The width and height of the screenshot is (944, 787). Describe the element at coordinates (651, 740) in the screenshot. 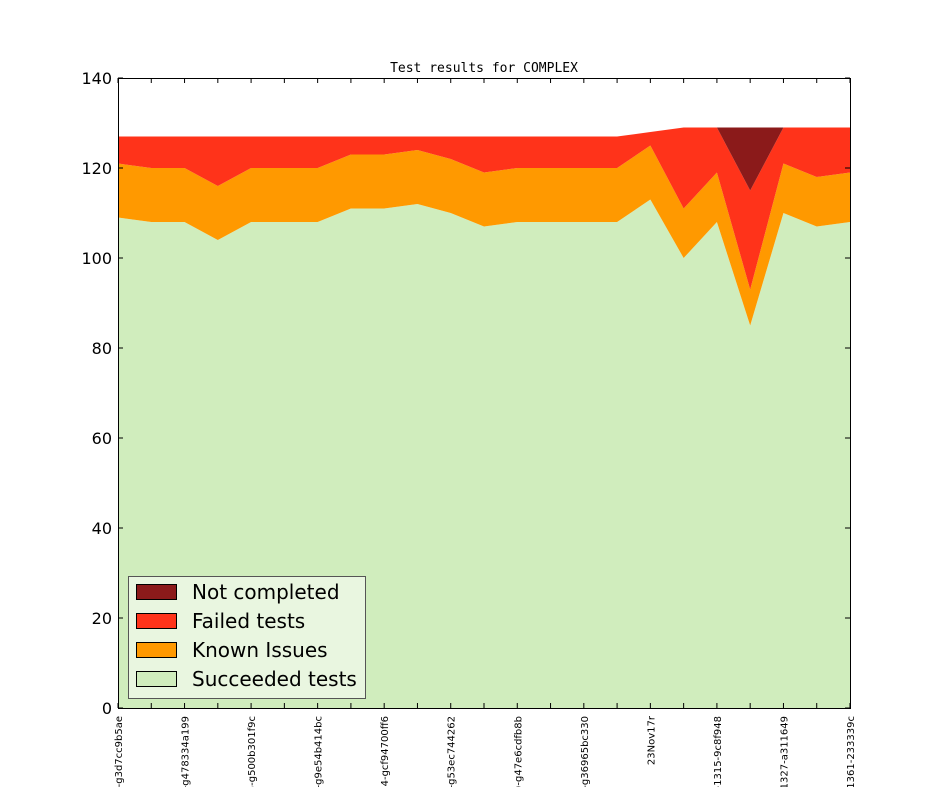

I see `x-tick-label: 23Nov17r` at that location.